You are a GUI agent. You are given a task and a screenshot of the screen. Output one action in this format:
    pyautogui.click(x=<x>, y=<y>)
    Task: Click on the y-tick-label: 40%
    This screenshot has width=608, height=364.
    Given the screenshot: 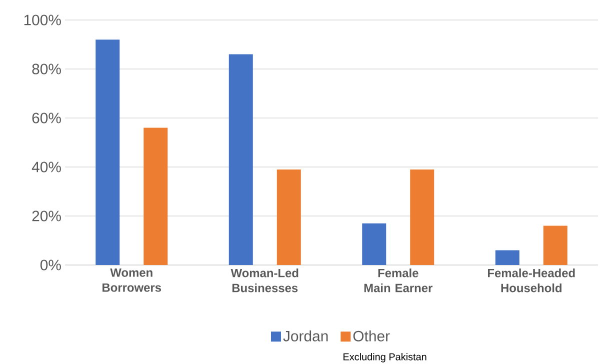 What is the action you would take?
    pyautogui.click(x=46, y=167)
    